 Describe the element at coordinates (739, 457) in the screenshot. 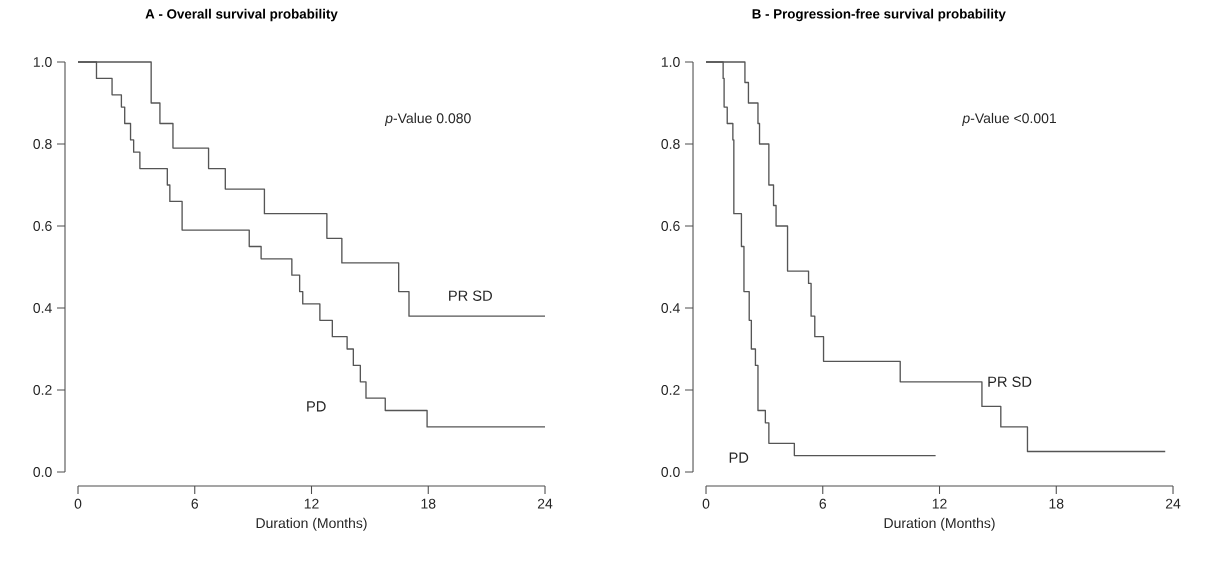

I see `series-label: PD` at that location.